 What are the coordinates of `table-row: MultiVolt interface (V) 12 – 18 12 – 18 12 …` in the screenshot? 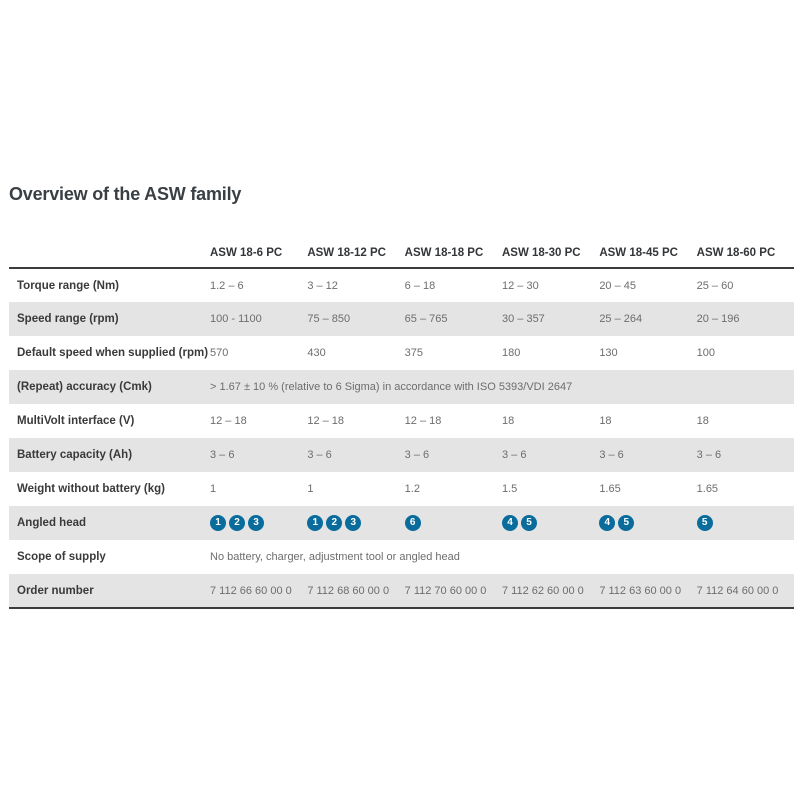 It's located at (401, 421).